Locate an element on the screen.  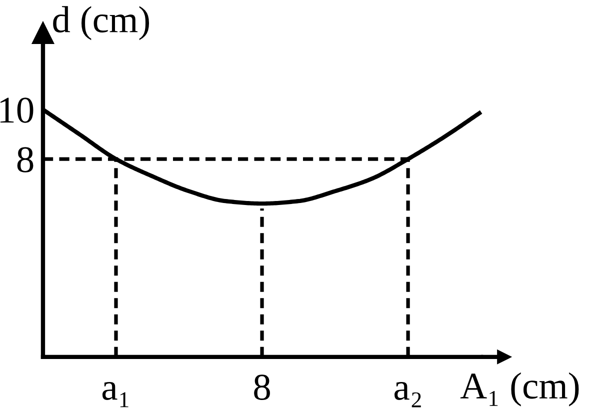
y-axis-title: d (cm) is located at coordinates (101, 23).